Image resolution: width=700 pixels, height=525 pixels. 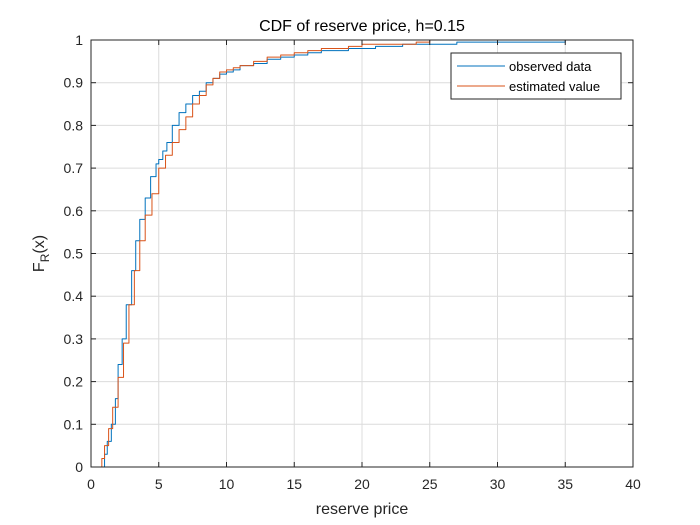 I want to click on y-tick-label: 0.7, so click(x=74, y=168).